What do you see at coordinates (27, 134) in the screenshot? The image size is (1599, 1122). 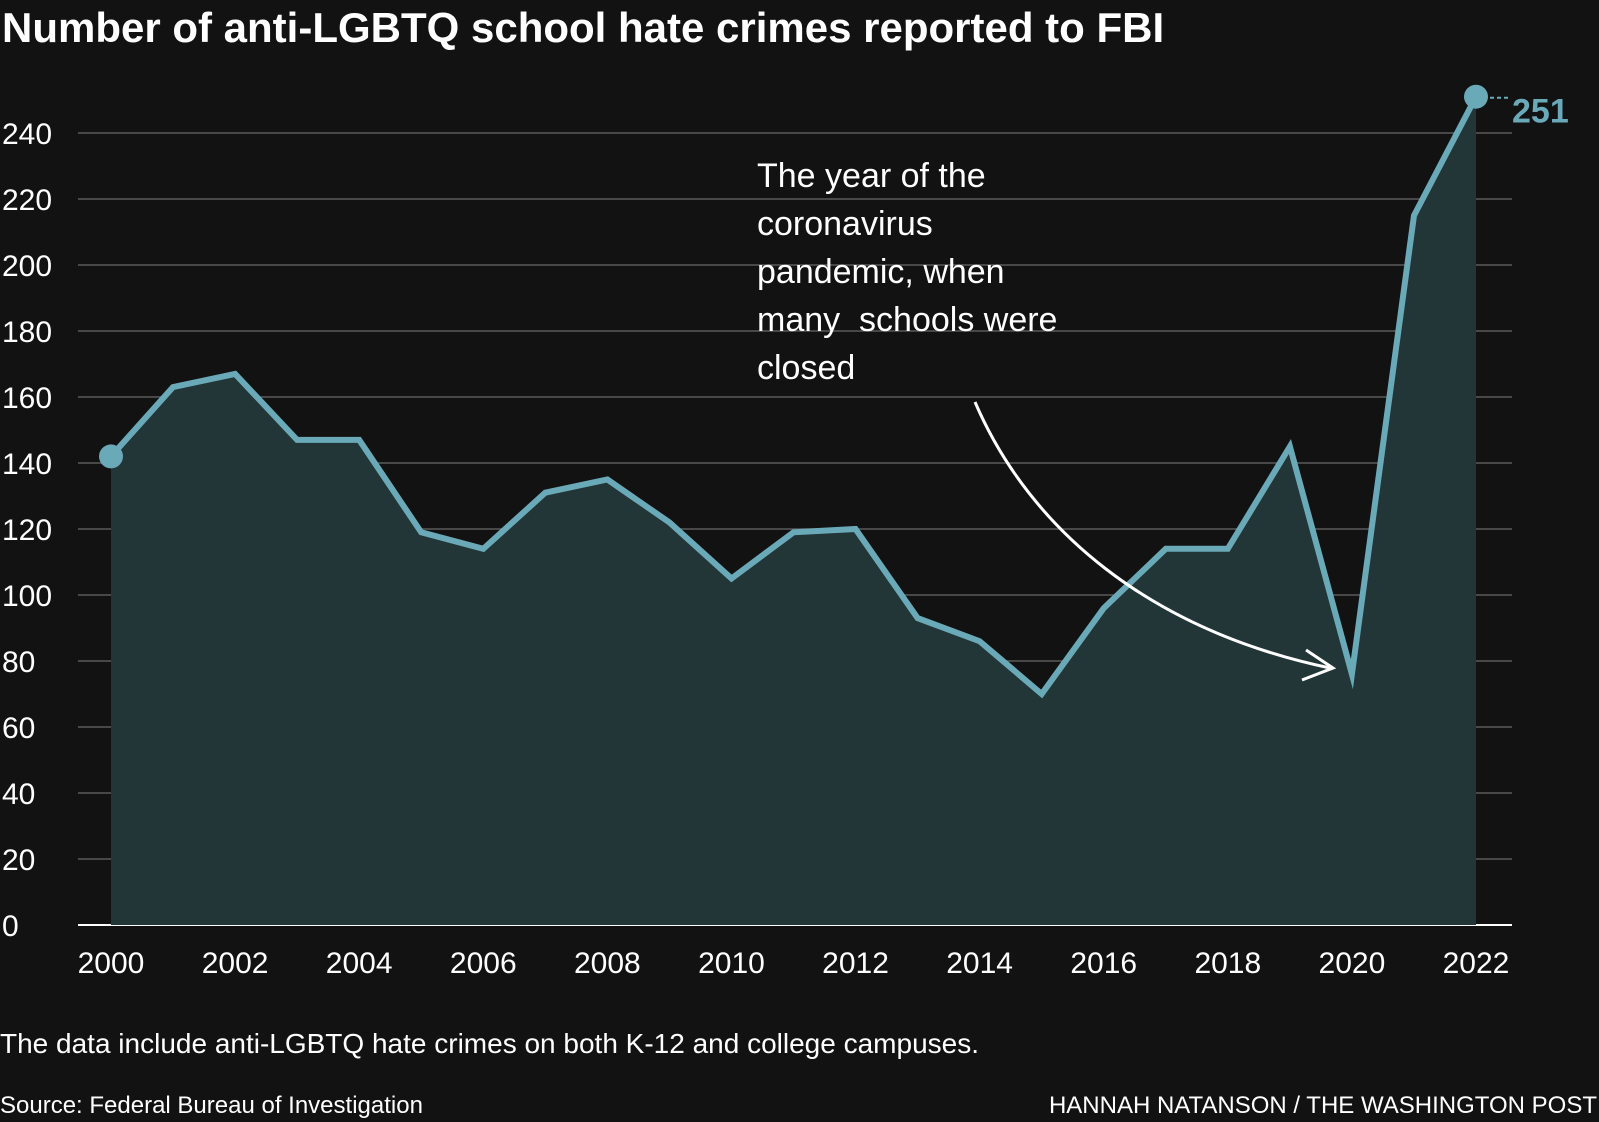 I see `y-tick-label: 240` at bounding box center [27, 134].